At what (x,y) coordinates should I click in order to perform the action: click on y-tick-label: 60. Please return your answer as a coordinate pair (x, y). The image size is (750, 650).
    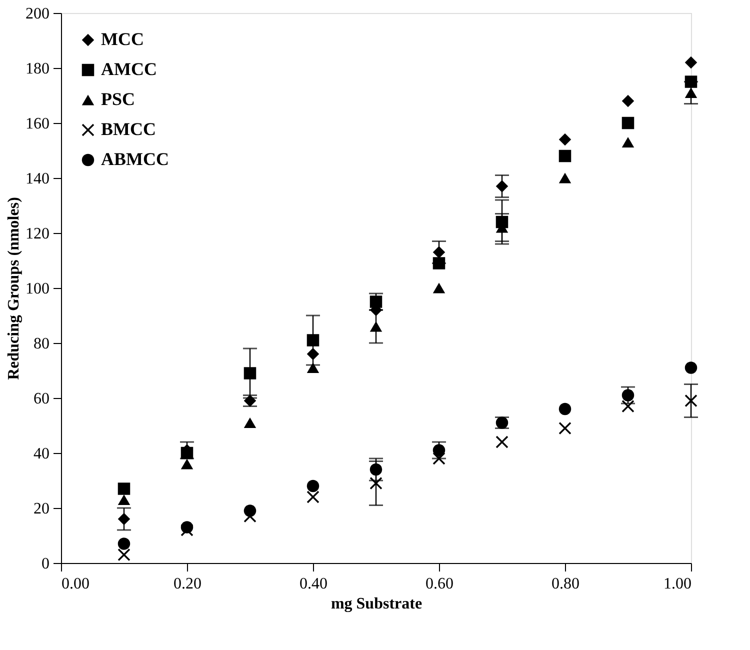
    Looking at the image, I should click on (42, 399).